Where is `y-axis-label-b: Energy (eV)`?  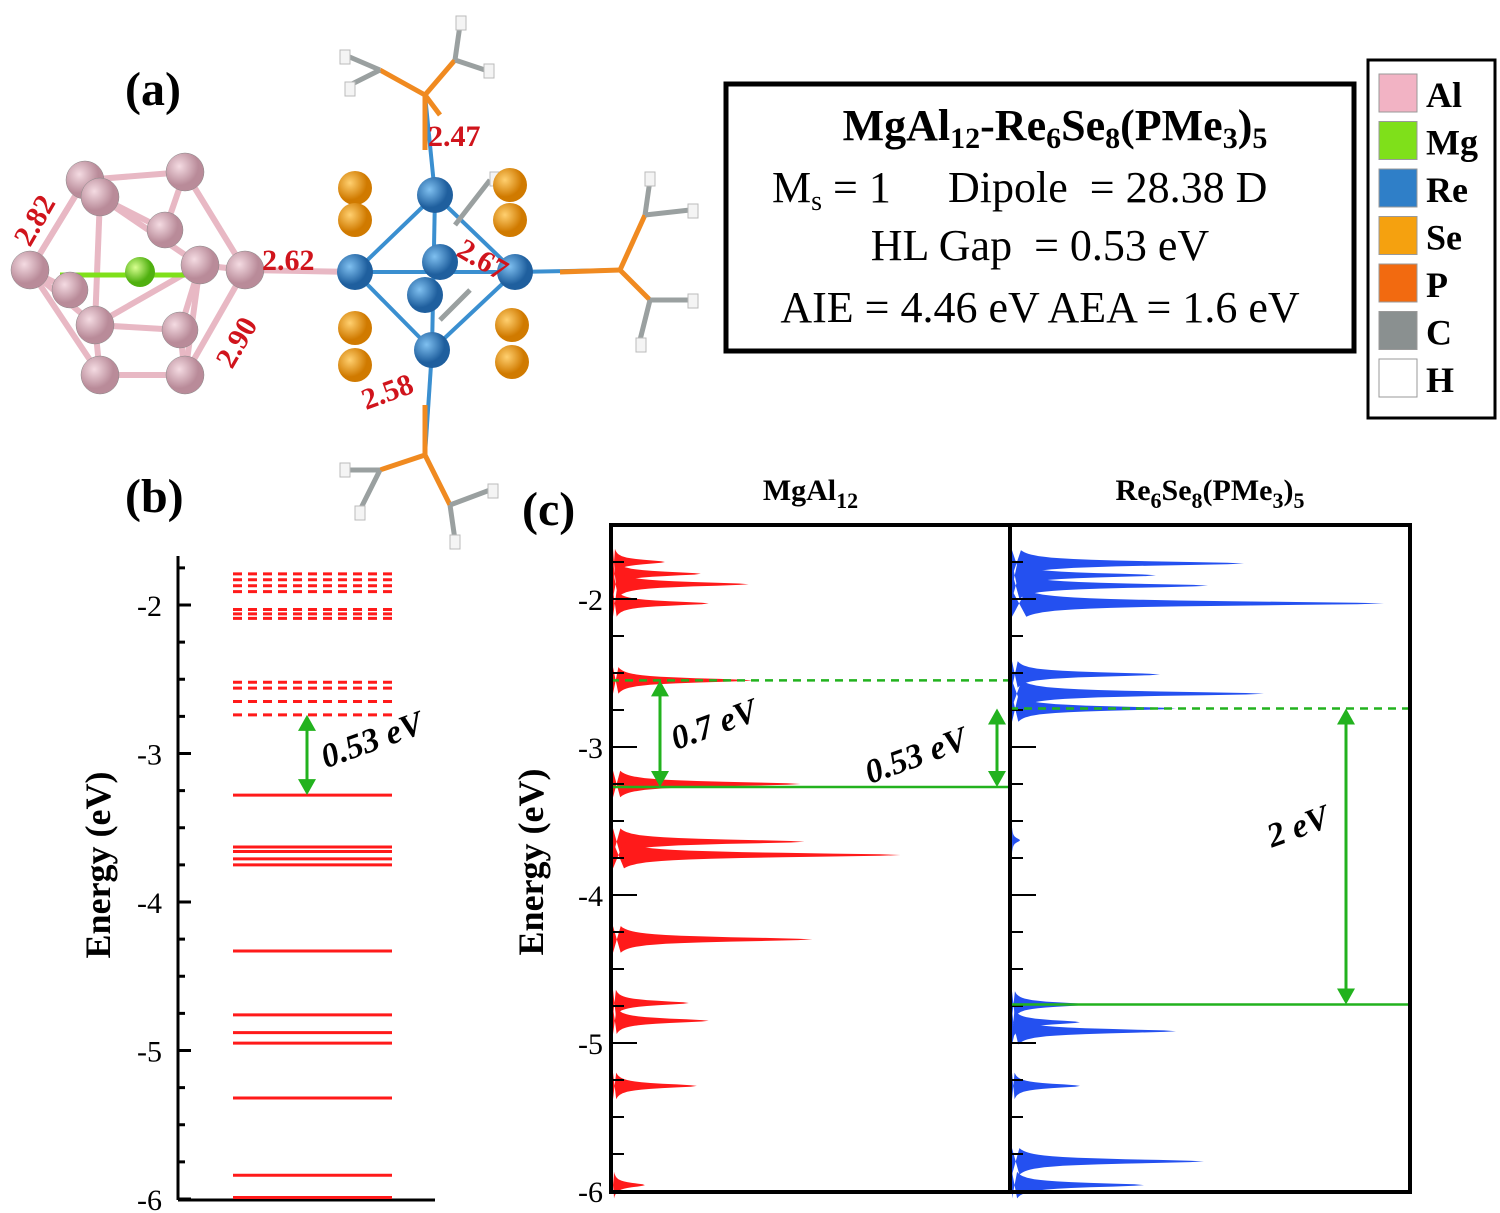 y-axis-label-b: Energy (eV) is located at coordinates (98, 865).